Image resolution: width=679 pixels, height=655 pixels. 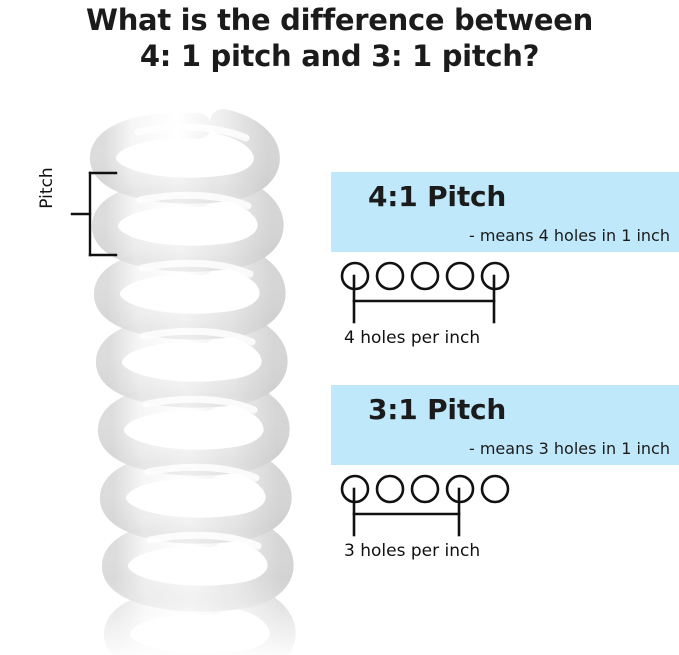 I want to click on banner-3-1: 3:1 Pitch - means 3 holes in 1 inch, so click(x=505, y=425).